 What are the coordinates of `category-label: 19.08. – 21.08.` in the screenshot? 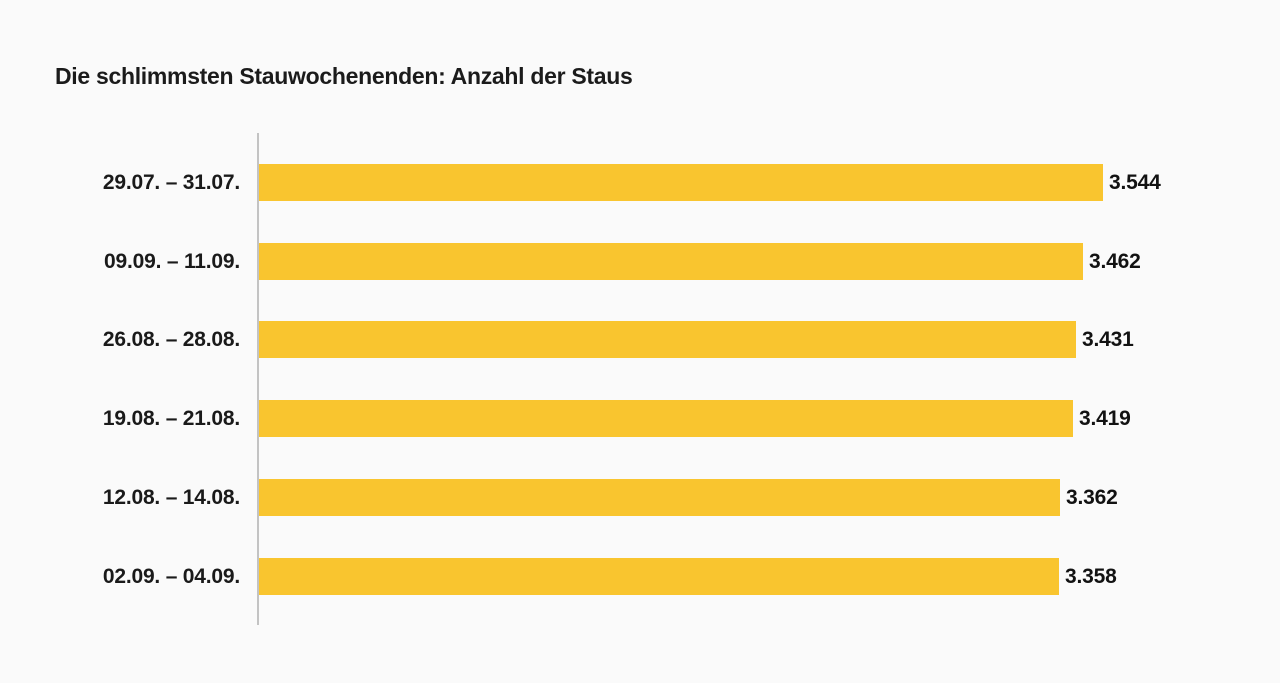 It's located at (171, 418).